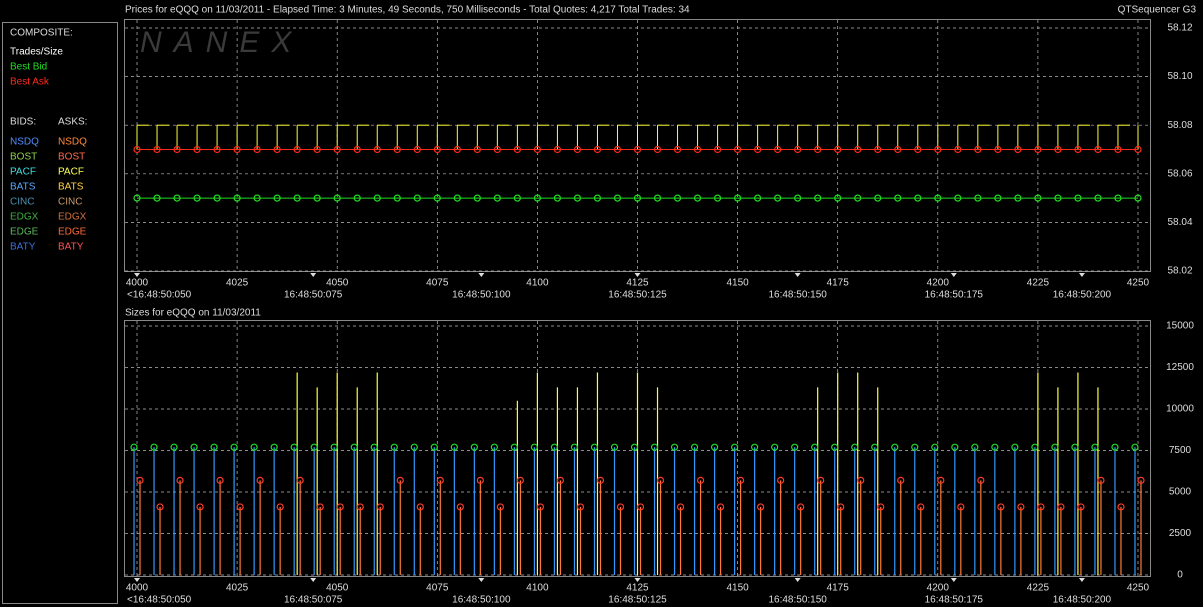  Describe the element at coordinates (797, 600) in the screenshot. I see `time-tick-label: 16:48:50:150` at that location.